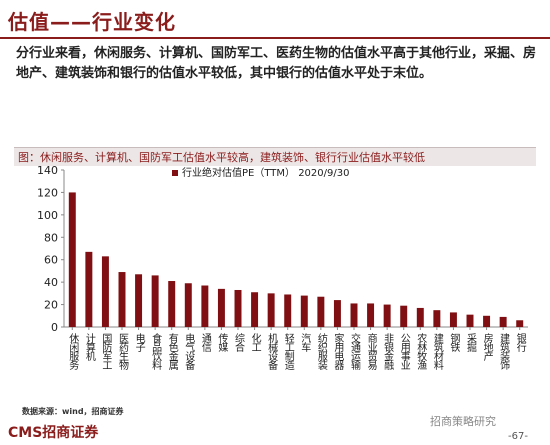 The width and height of the screenshot is (550, 445). Describe the element at coordinates (520, 342) in the screenshot. I see `x-tick-label: 银行` at that location.